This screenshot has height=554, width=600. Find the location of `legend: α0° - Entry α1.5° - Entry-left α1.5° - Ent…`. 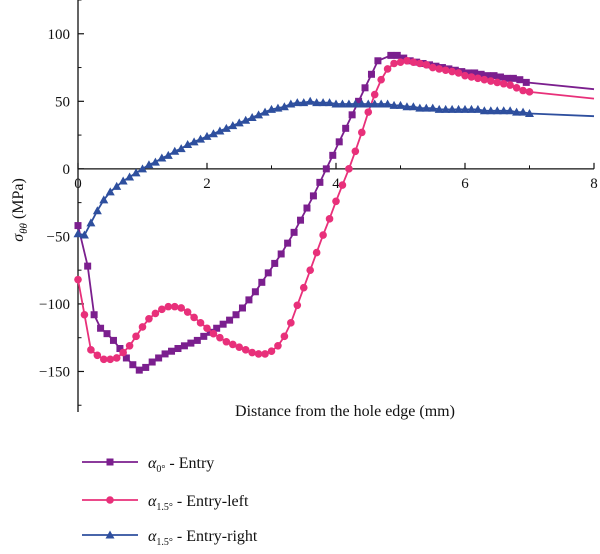

legend: α0° - Entry α1.5° - Entry-left α1.5° - Ent… is located at coordinates (170, 501).